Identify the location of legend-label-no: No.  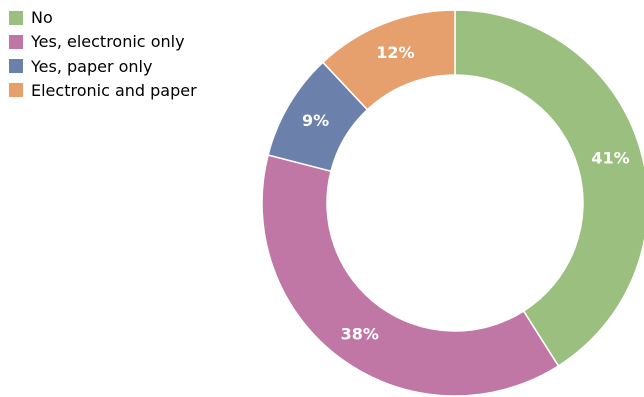
(42, 17).